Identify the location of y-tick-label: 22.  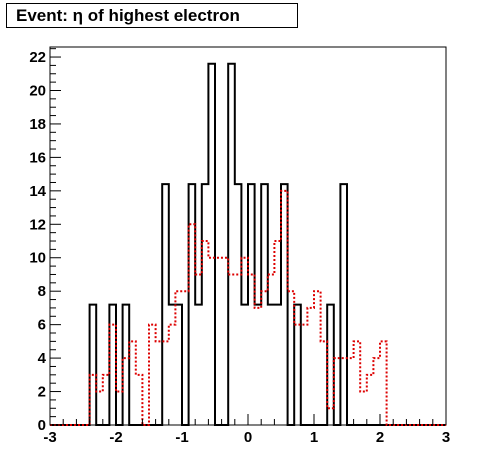
(37, 57).